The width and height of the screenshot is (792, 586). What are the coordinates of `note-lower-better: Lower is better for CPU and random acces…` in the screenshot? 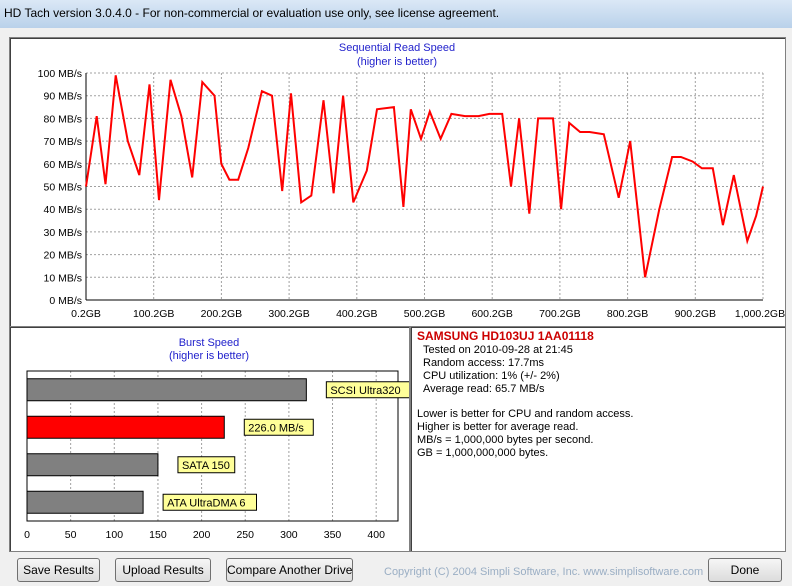 It's located at (525, 414).